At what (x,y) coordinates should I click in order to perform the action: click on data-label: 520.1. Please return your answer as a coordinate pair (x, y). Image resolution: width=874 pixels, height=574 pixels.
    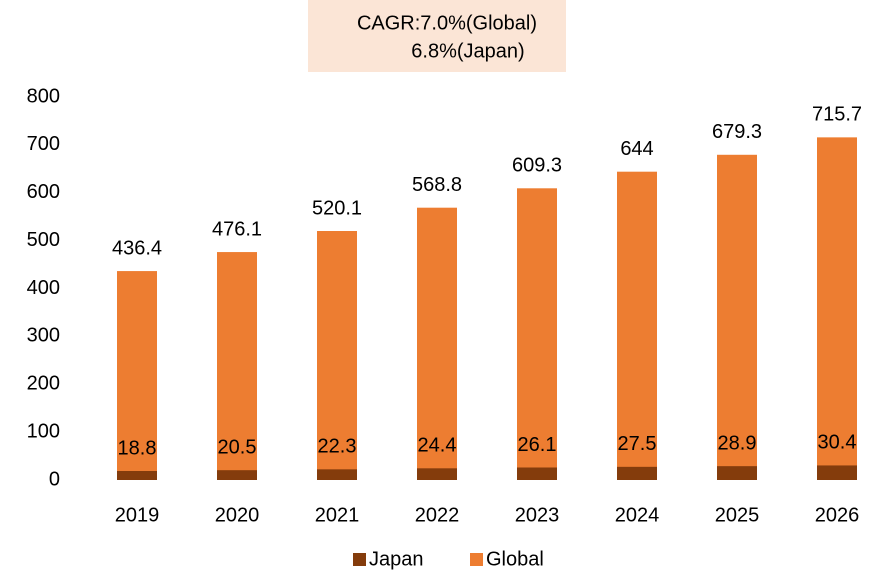
    Looking at the image, I should click on (337, 208).